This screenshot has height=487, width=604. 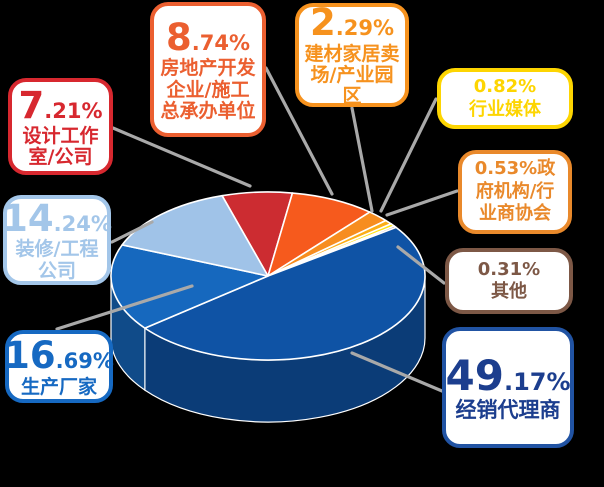 I want to click on callout-label: 建材家居卖 场/产业园区, so click(x=352, y=75).